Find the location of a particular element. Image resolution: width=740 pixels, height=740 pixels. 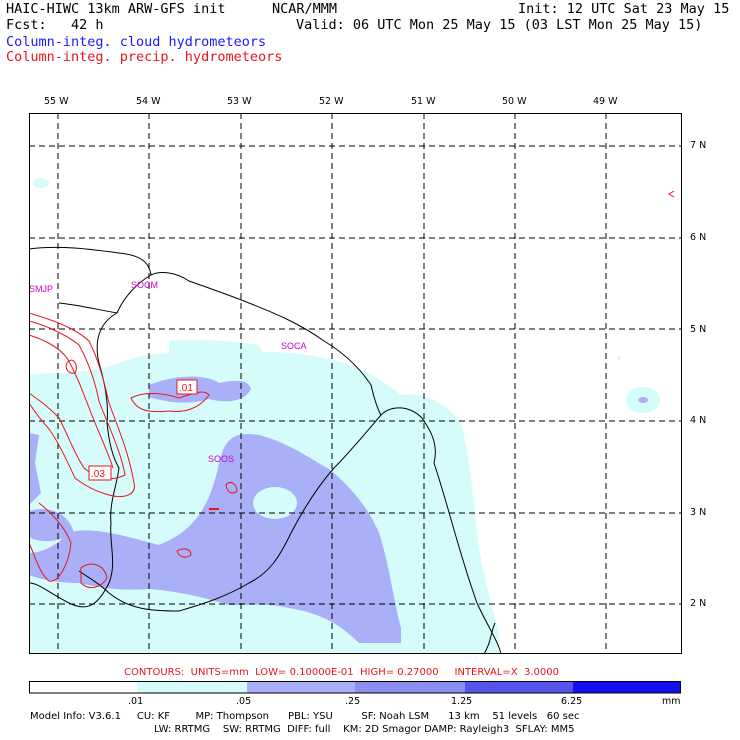

lat-label: 7 N is located at coordinates (698, 145).